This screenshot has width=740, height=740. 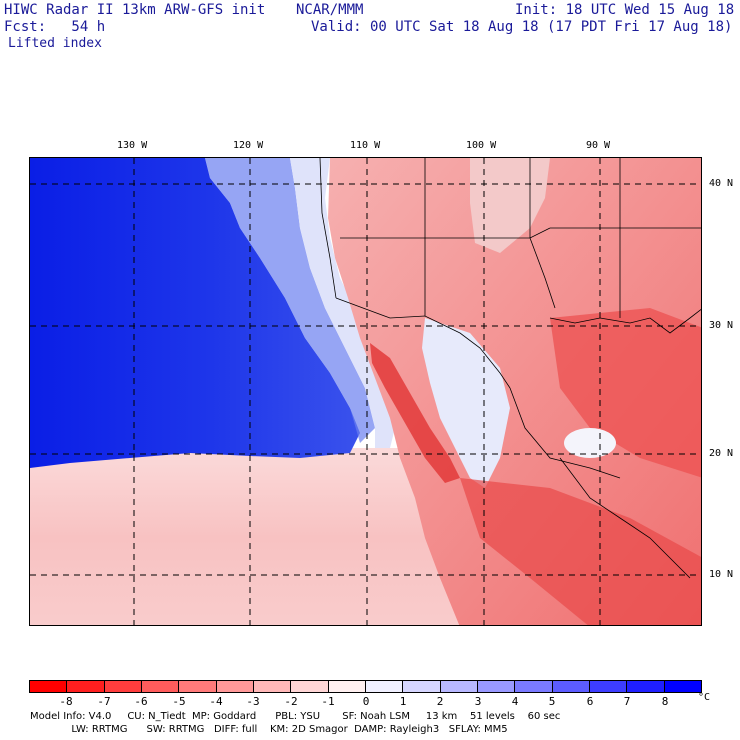 What do you see at coordinates (366, 701) in the screenshot?
I see `colorbar-label: 0` at bounding box center [366, 701].